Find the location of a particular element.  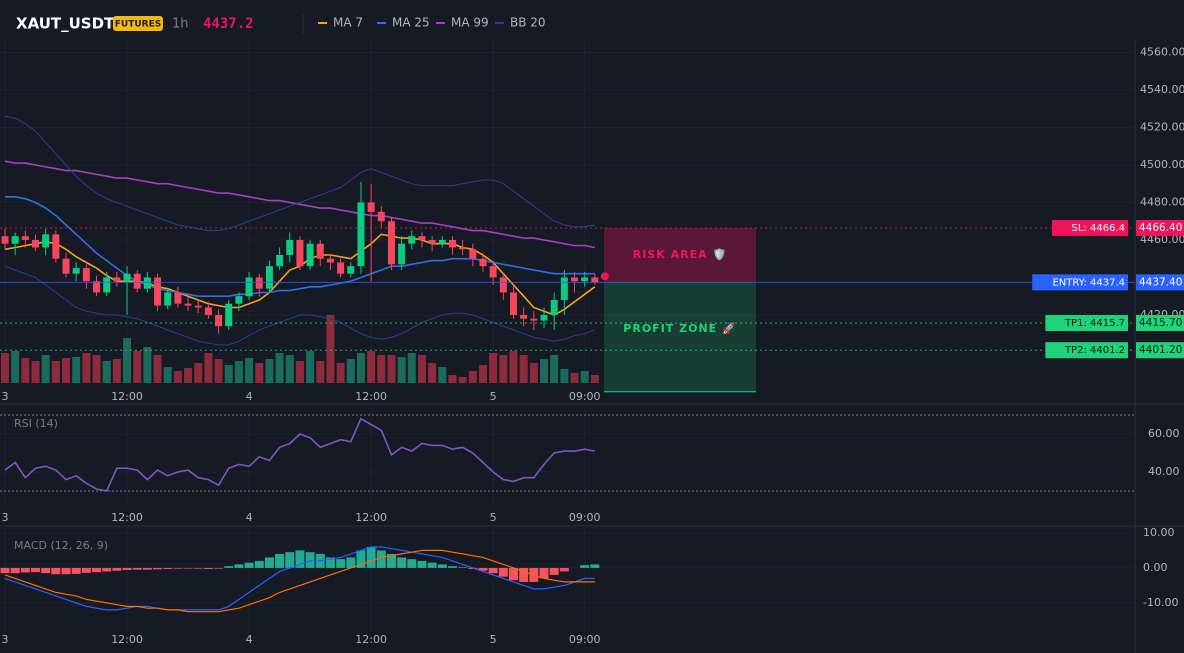

level-label: TP1: 4415.7 is located at coordinates (1094, 323).